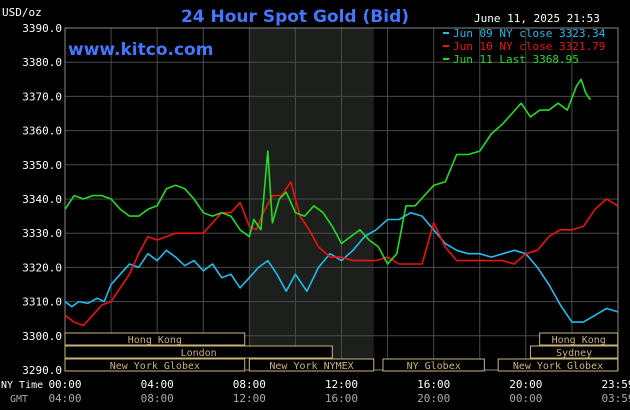 This screenshot has height=410, width=630. I want to click on y-tick-label: 3350.0, so click(42, 165).